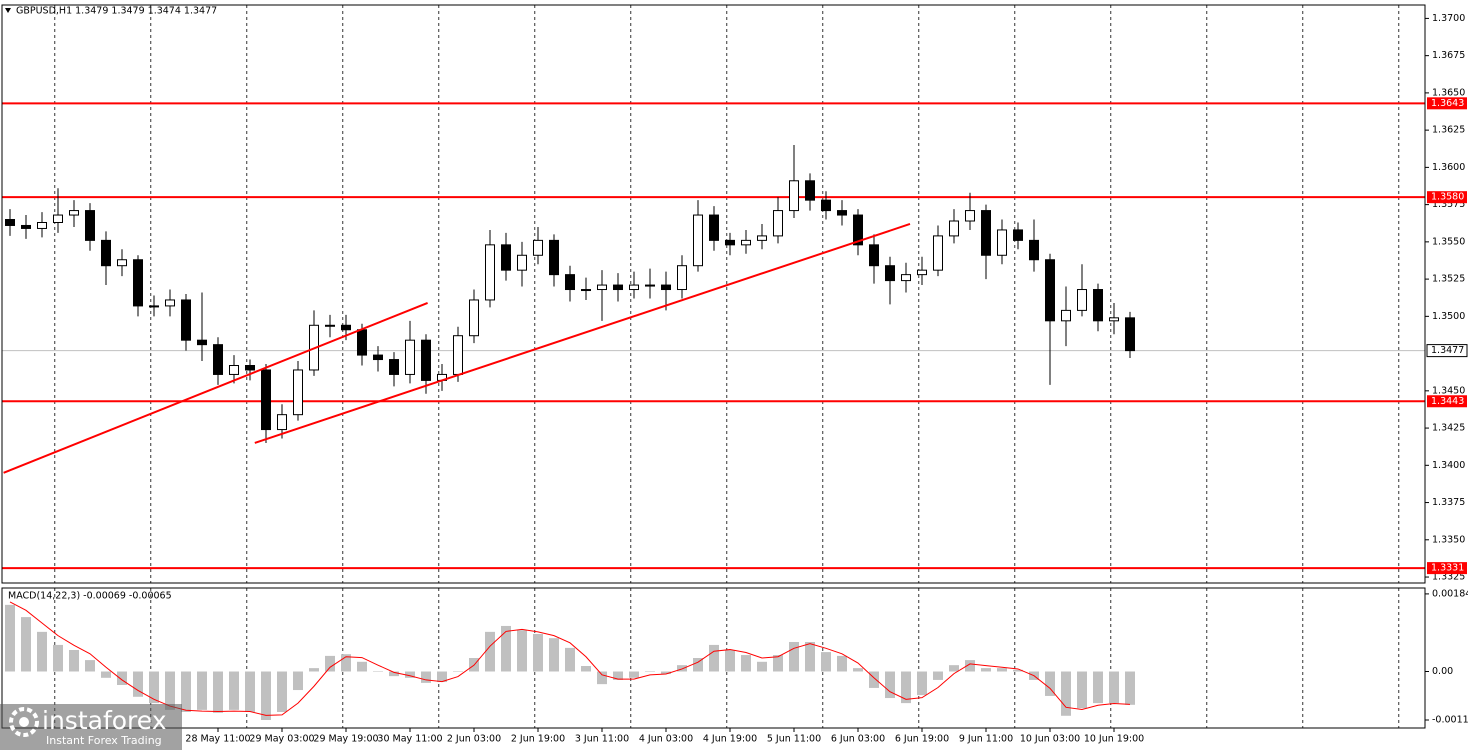 The height and width of the screenshot is (750, 1468). What do you see at coordinates (1450, 593) in the screenshot?
I see `y-tick-label: 0.00184` at bounding box center [1450, 593].